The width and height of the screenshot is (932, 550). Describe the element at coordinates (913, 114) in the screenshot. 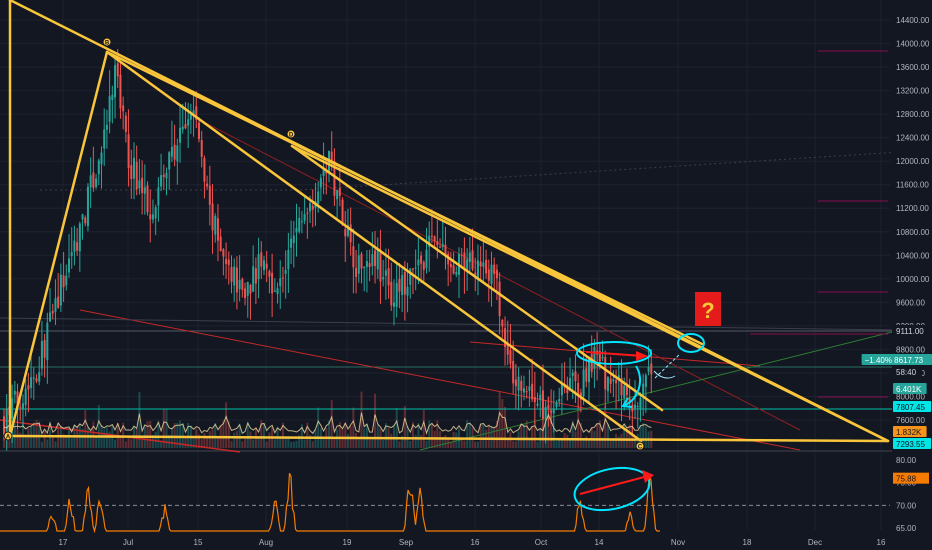

I see `price-tick-label: 12800.00` at that location.